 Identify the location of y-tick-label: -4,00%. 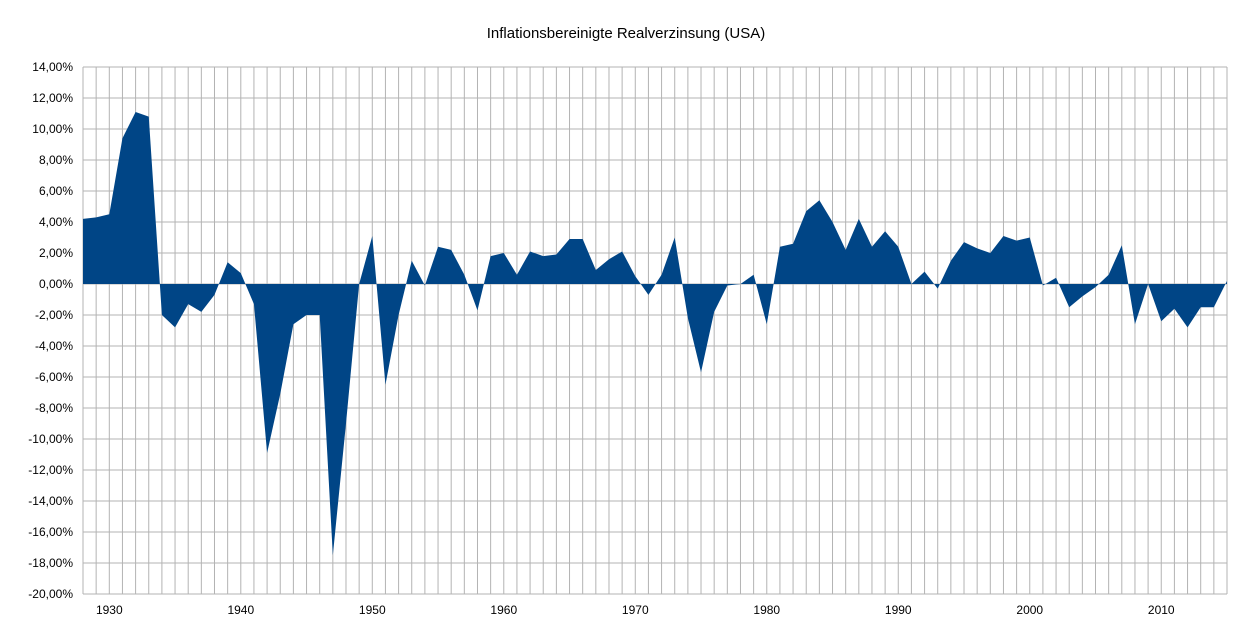
(54, 346).